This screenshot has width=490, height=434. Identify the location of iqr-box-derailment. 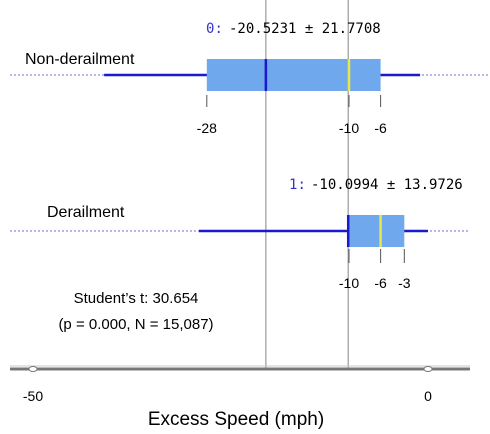
(377, 231).